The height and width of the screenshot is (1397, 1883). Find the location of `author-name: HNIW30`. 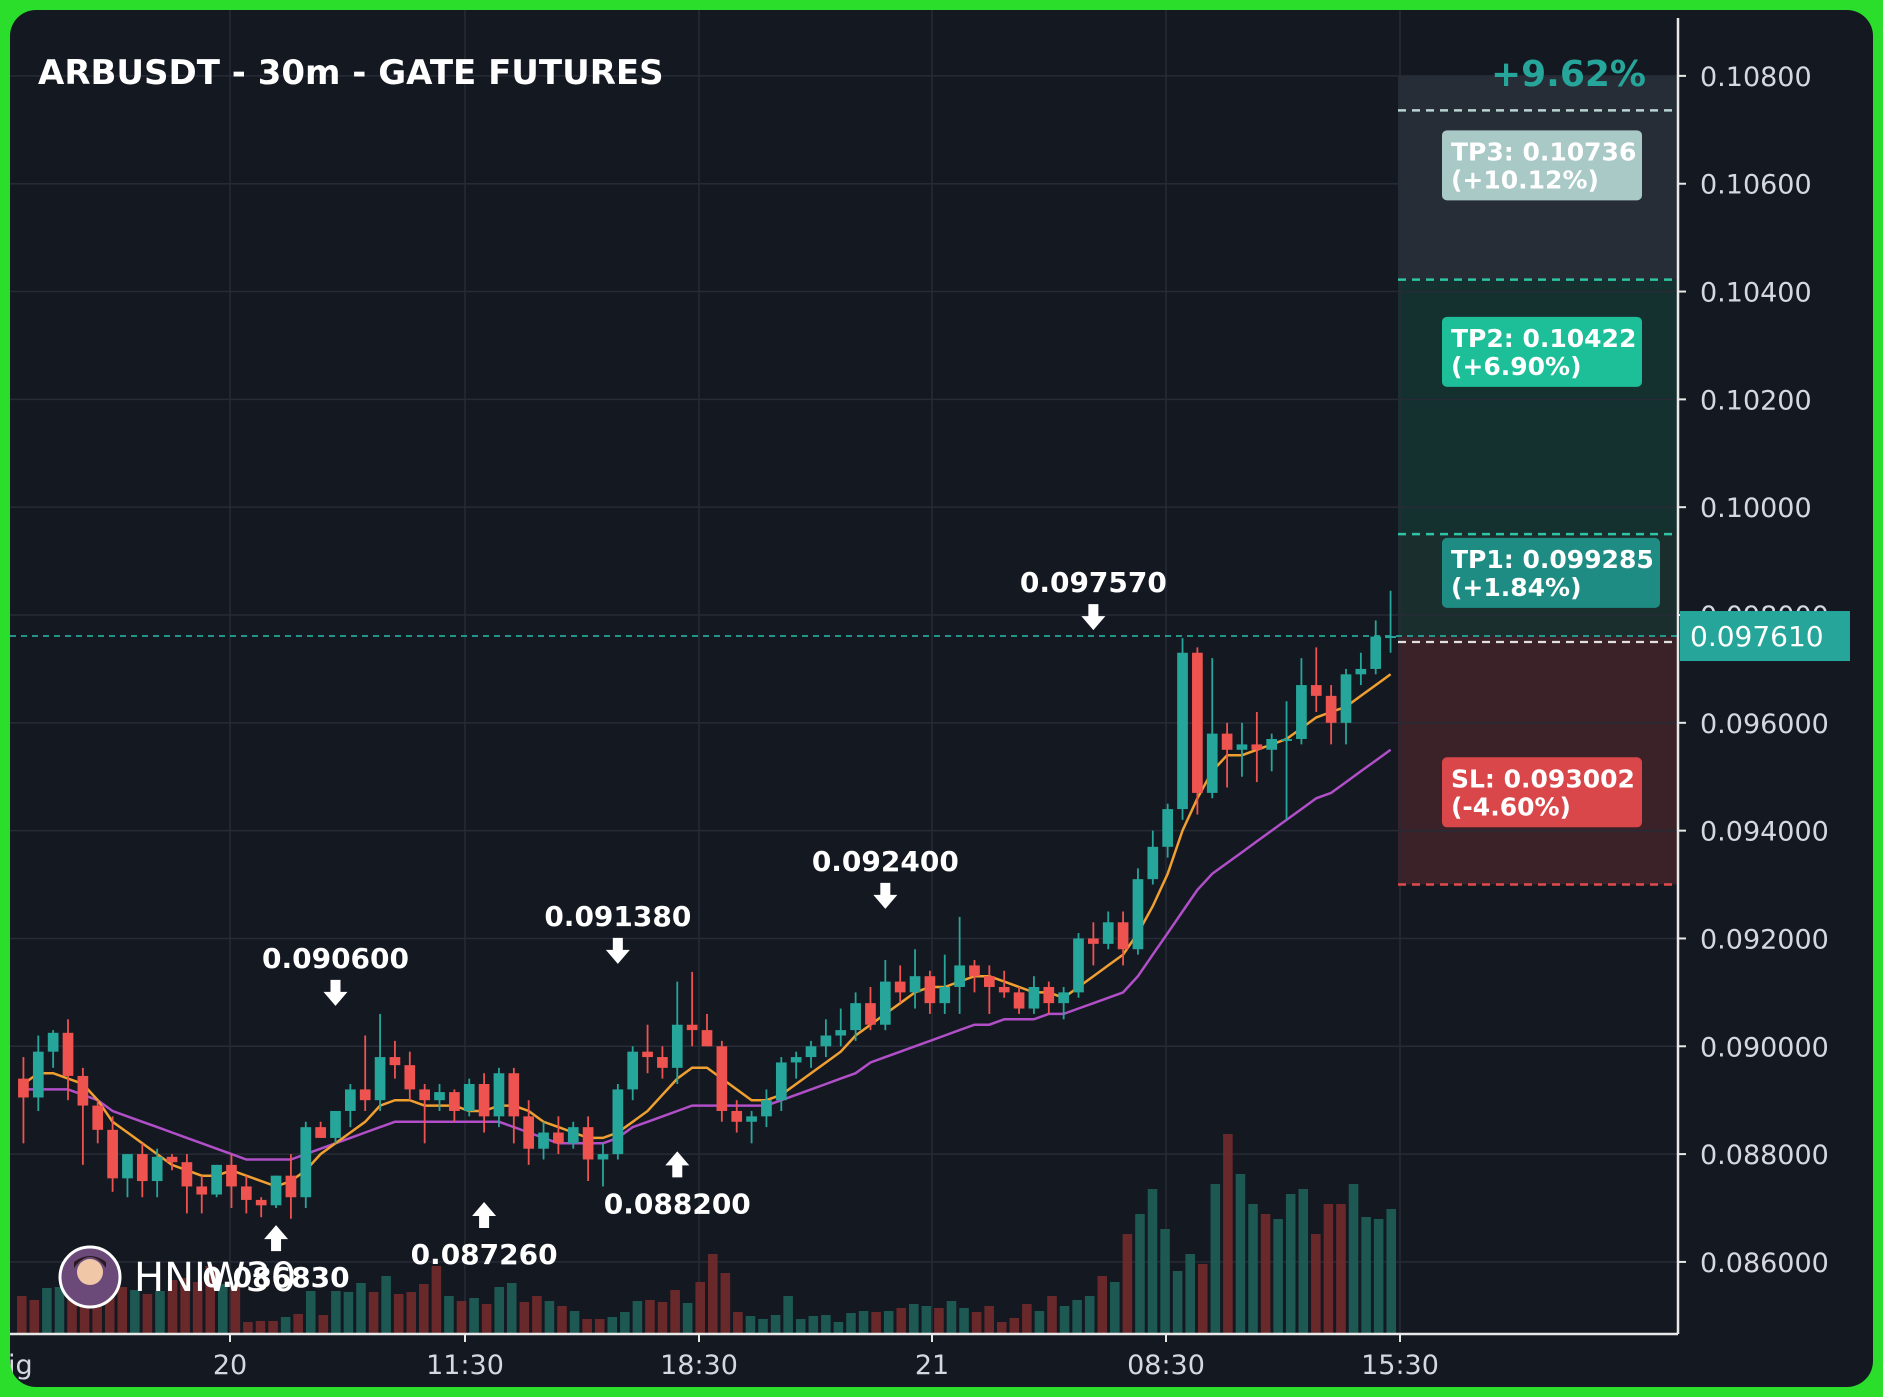

author-name: HNIW30 is located at coordinates (215, 1278).